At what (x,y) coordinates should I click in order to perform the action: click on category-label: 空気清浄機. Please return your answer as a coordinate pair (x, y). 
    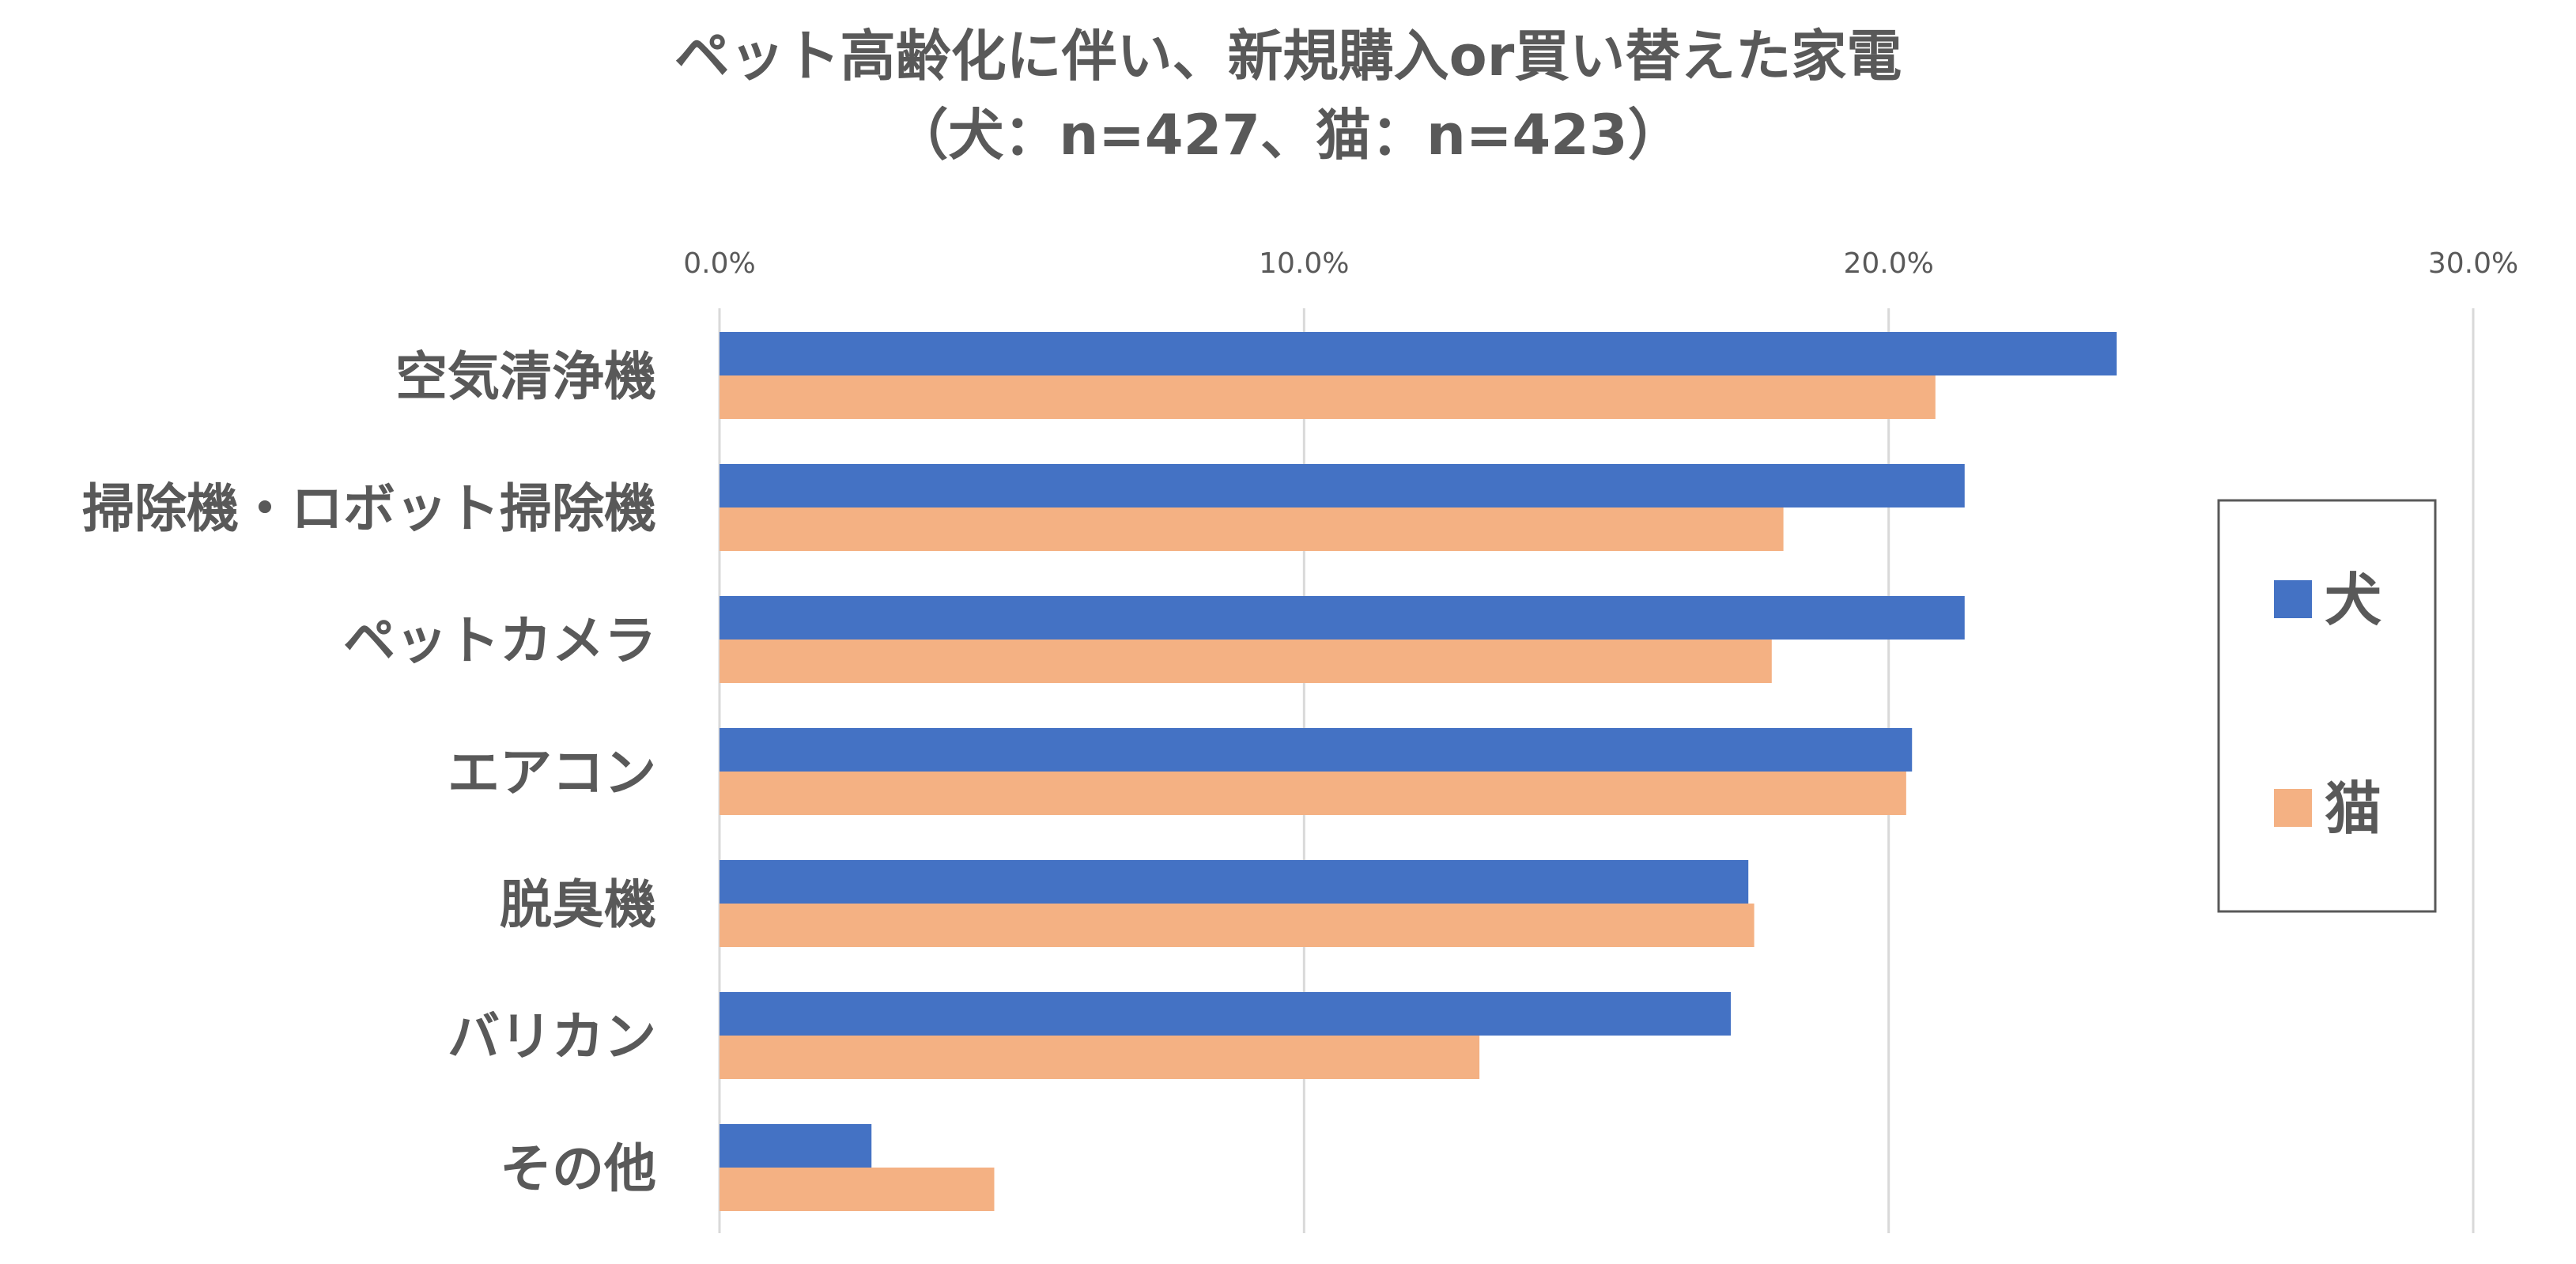
    Looking at the image, I should click on (525, 376).